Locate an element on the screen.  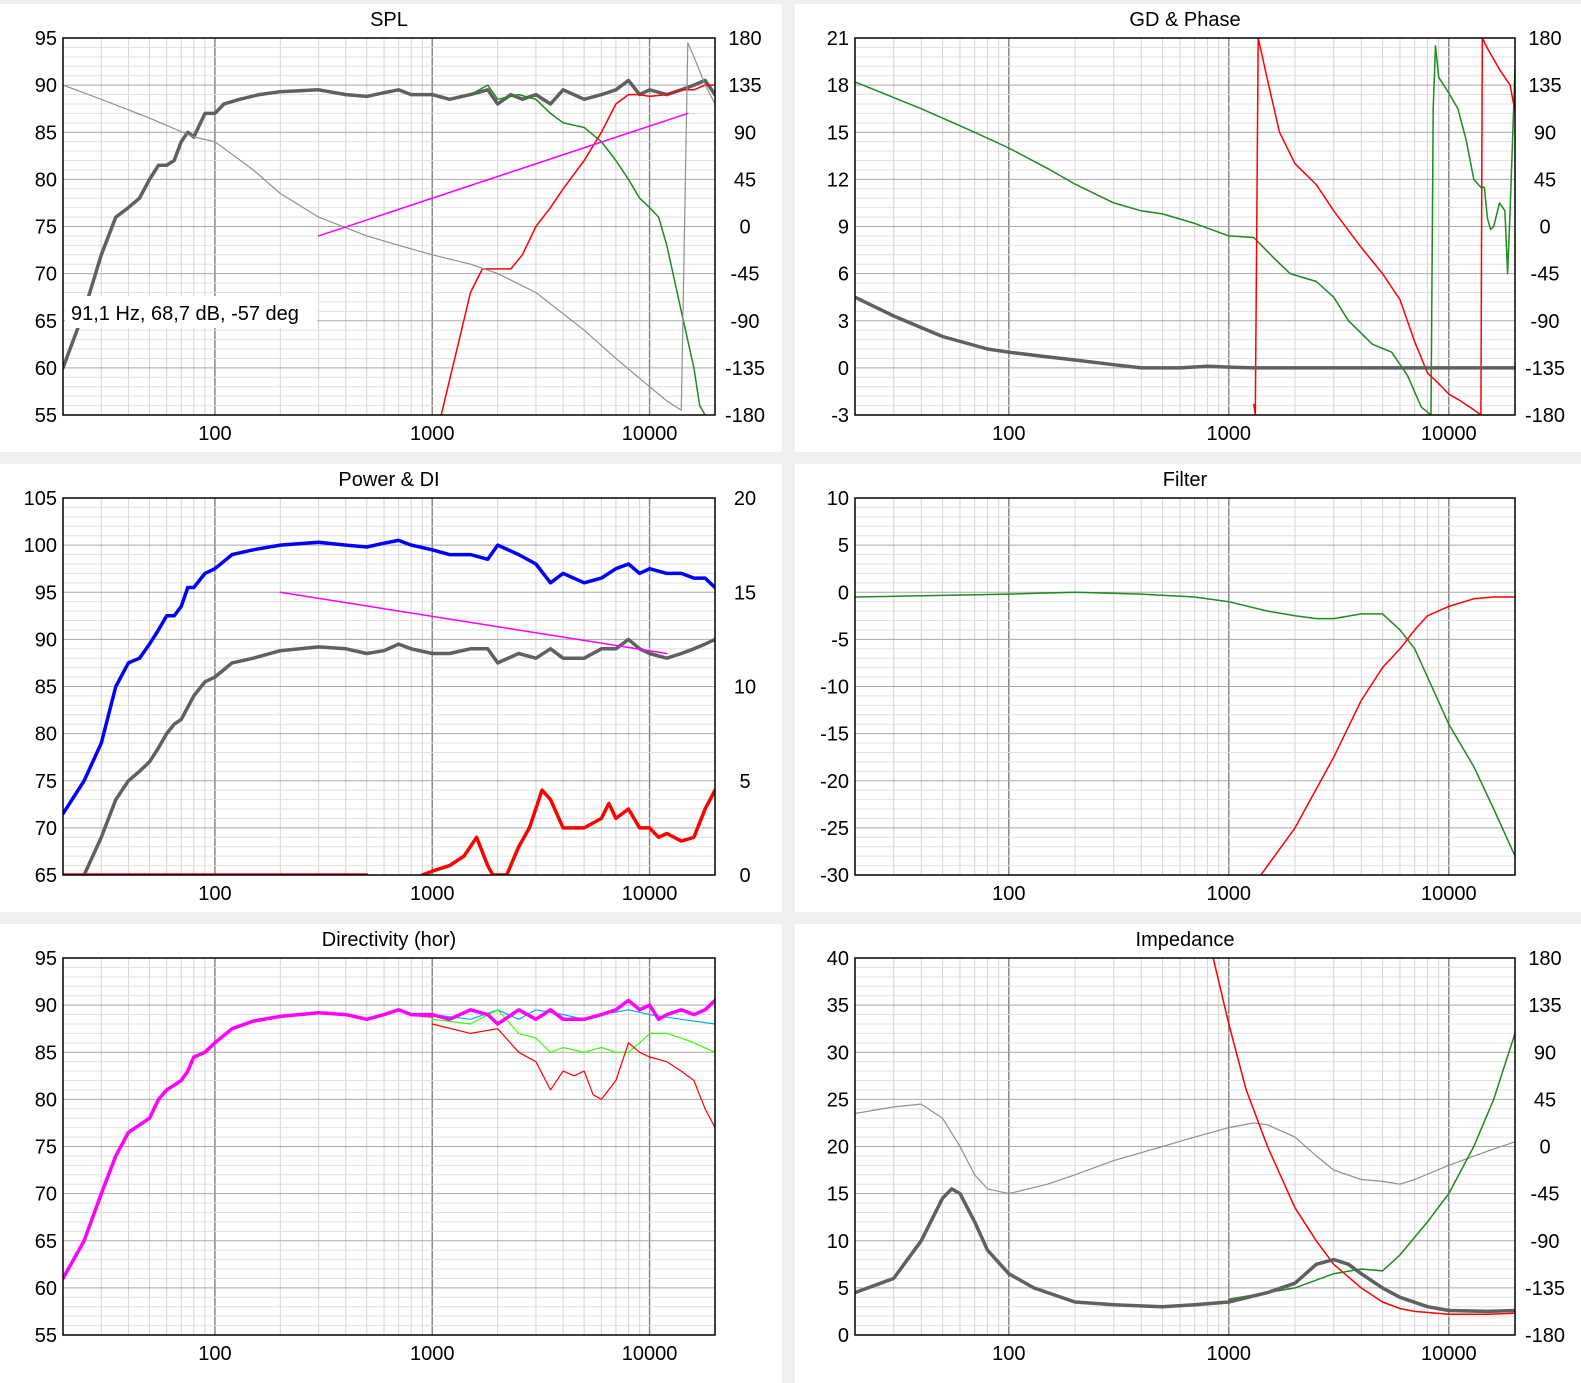
y-tick-label: 5 is located at coordinates (843, 546).